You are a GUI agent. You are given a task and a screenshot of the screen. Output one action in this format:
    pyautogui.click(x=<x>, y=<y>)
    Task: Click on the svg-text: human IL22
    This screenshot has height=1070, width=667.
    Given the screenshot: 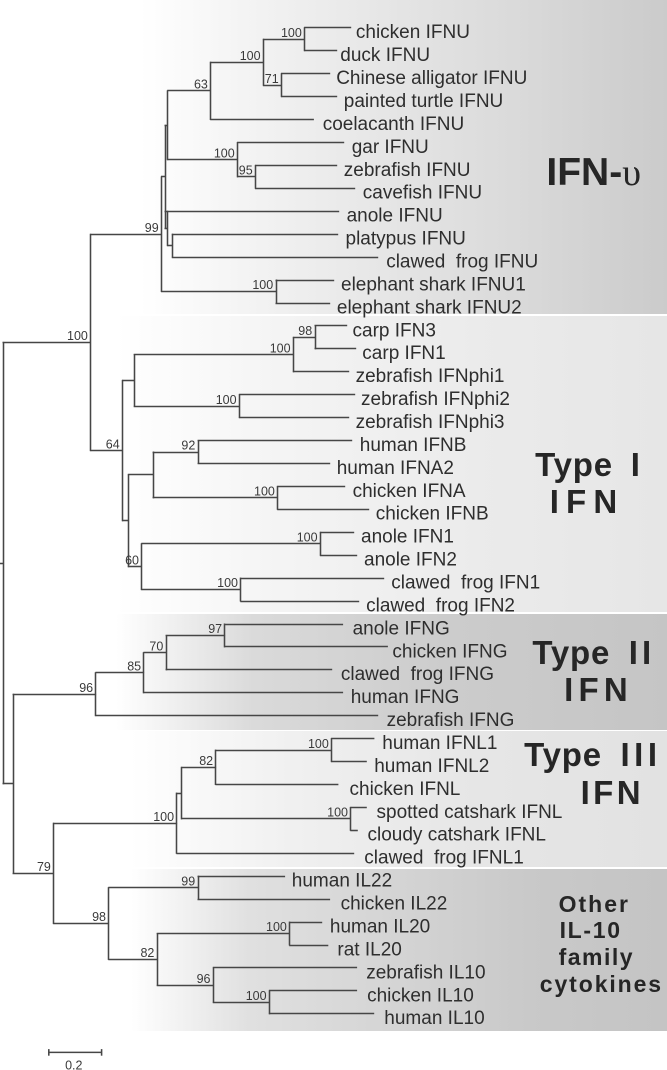 What is the action you would take?
    pyautogui.click(x=342, y=881)
    